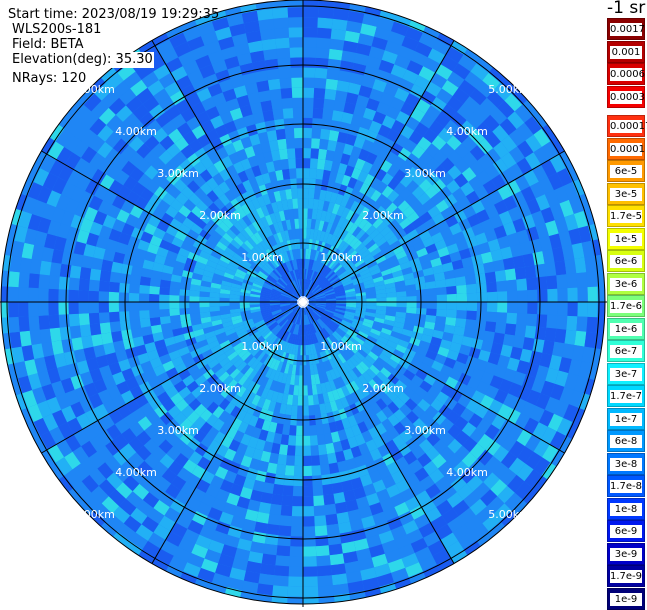 The height and width of the screenshot is (610, 647). Describe the element at coordinates (626, 74) in the screenshot. I see `colorbar-swatch: 0.0006` at that location.